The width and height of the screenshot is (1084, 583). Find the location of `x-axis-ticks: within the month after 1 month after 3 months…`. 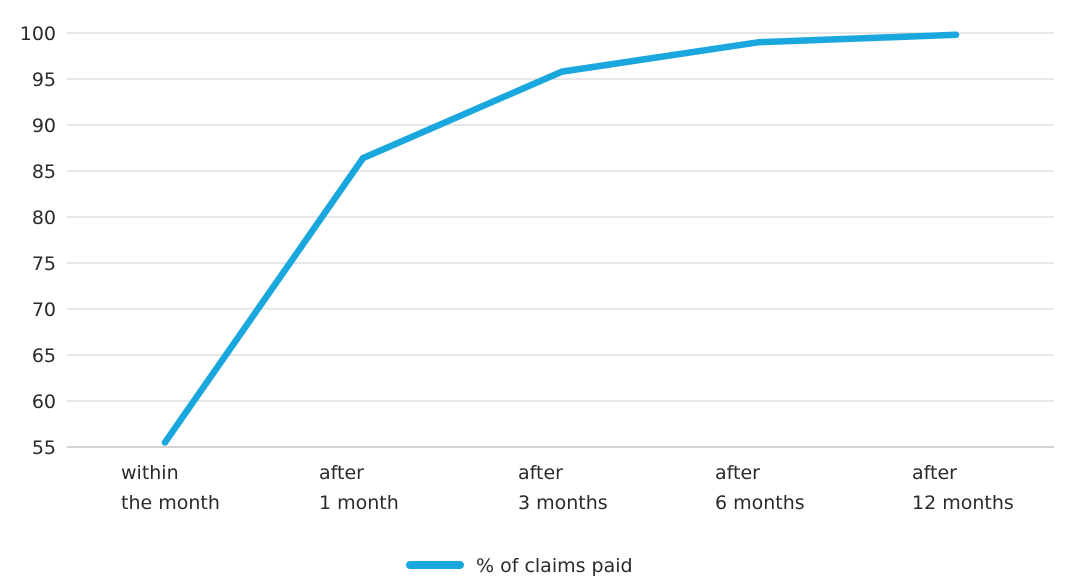

x-axis-ticks: within the month after 1 month after 3 months… is located at coordinates (567, 488).